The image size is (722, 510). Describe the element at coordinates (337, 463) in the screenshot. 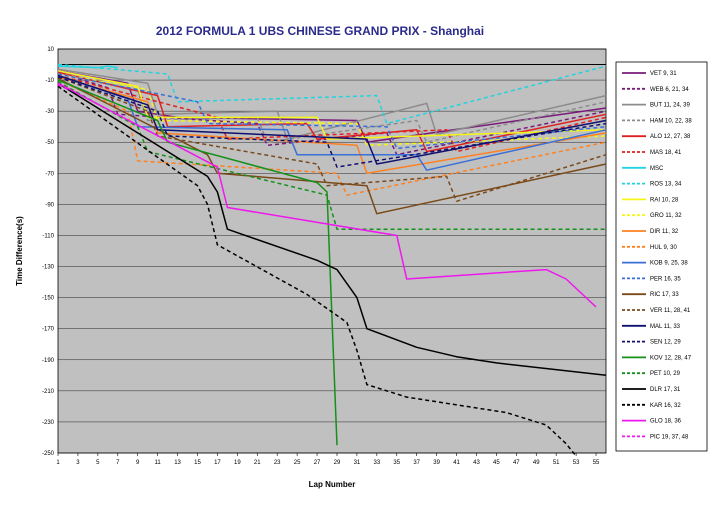

I see `x-tick-label: 29` at that location.